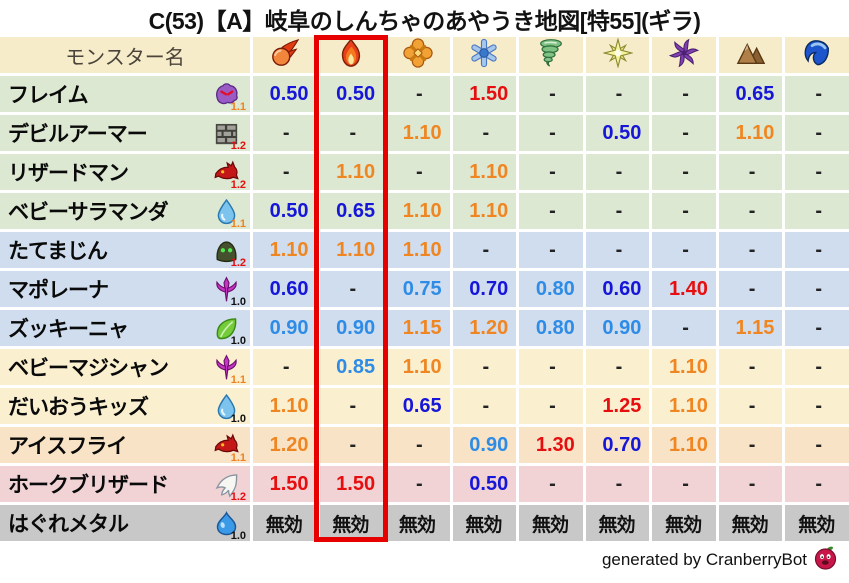 The height and width of the screenshot is (583, 849). What do you see at coordinates (484, 55) in the screenshot?
I see `snowflake-icon` at bounding box center [484, 55].